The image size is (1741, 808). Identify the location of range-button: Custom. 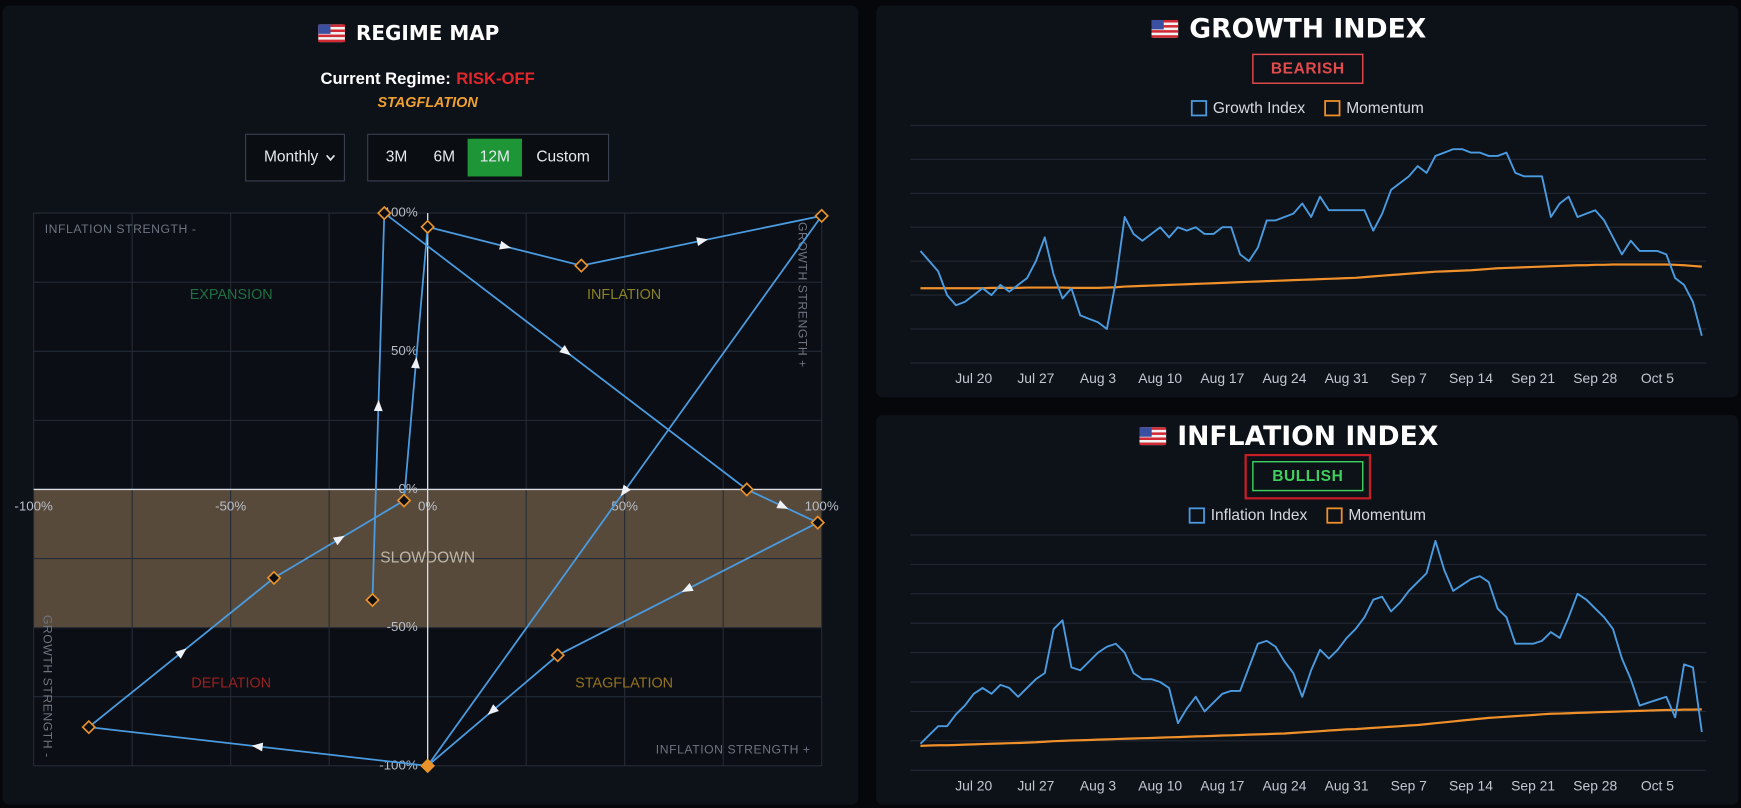
(562, 157).